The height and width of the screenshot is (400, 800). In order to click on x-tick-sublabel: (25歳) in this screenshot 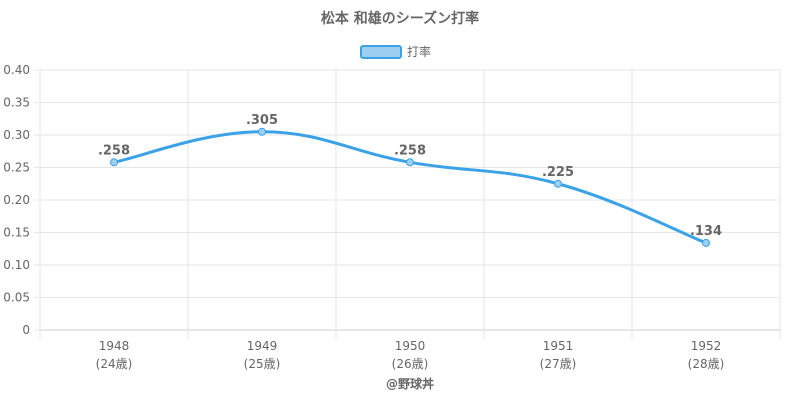, I will do `click(262, 364)`.